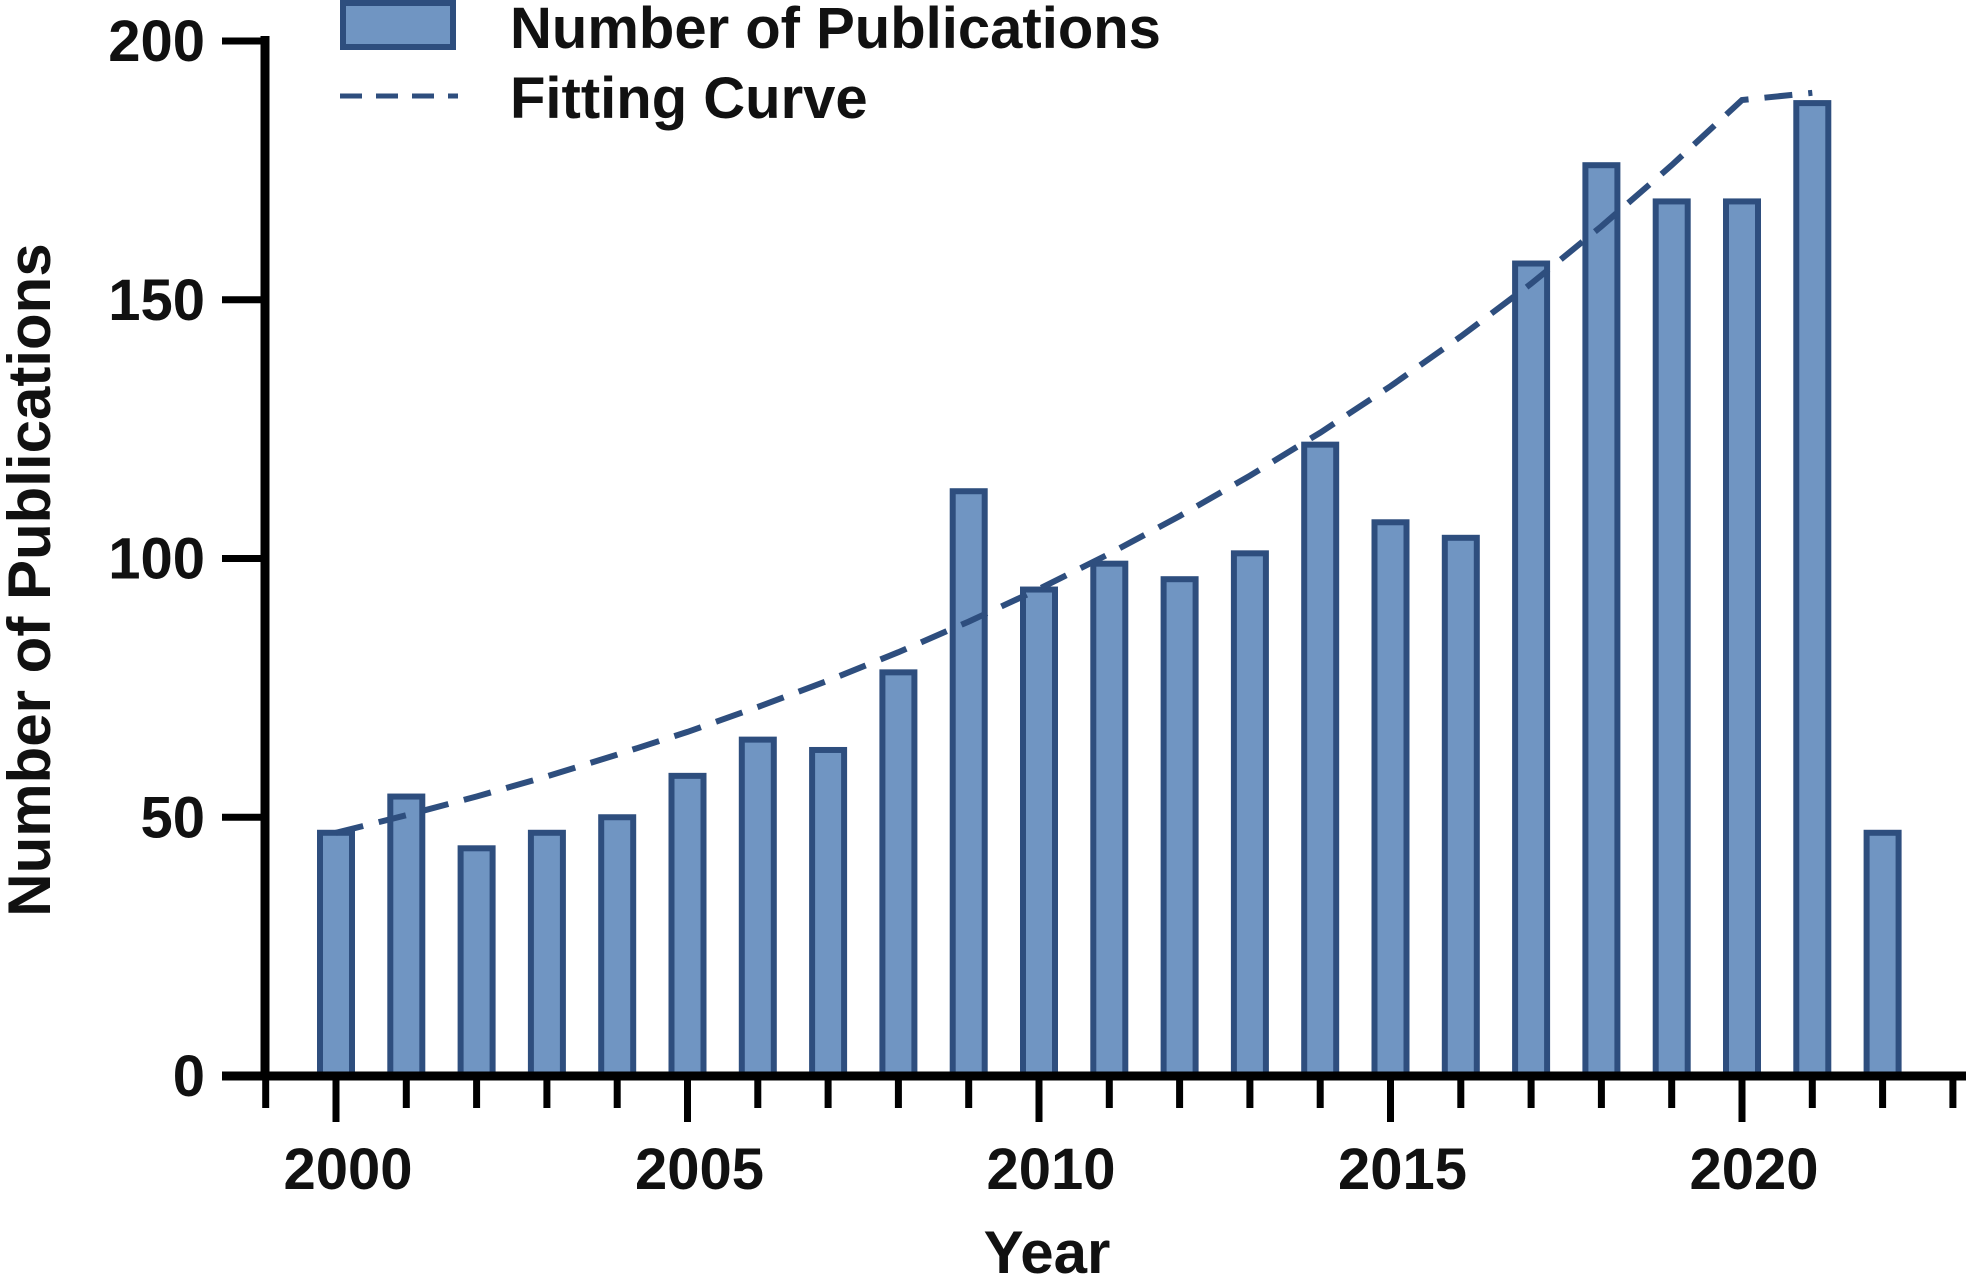  I want to click on bar-2015, so click(1390, 799).